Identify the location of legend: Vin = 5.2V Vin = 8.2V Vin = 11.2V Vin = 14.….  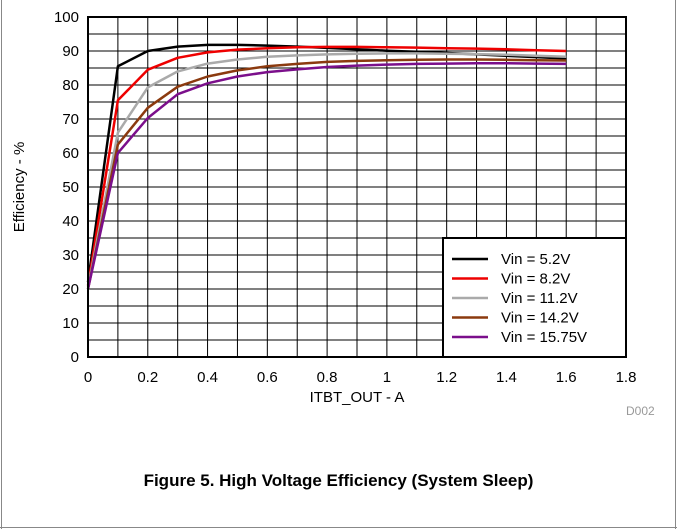
(534, 297).